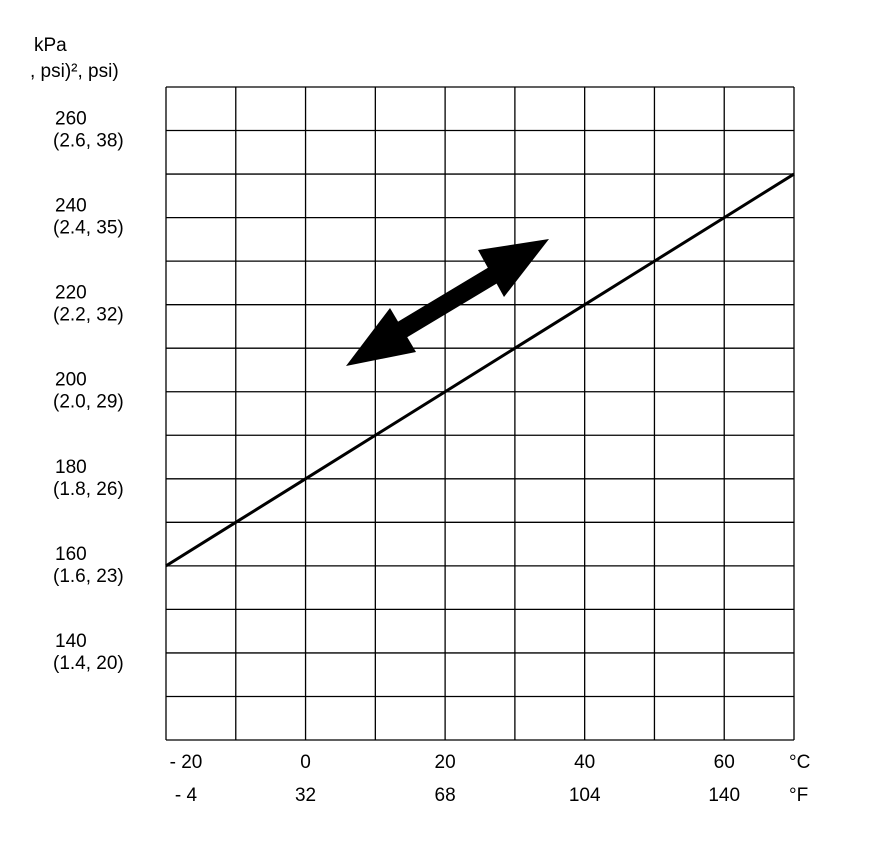 The image size is (880, 844). What do you see at coordinates (445, 762) in the screenshot?
I see `x-tick-label: 20` at bounding box center [445, 762].